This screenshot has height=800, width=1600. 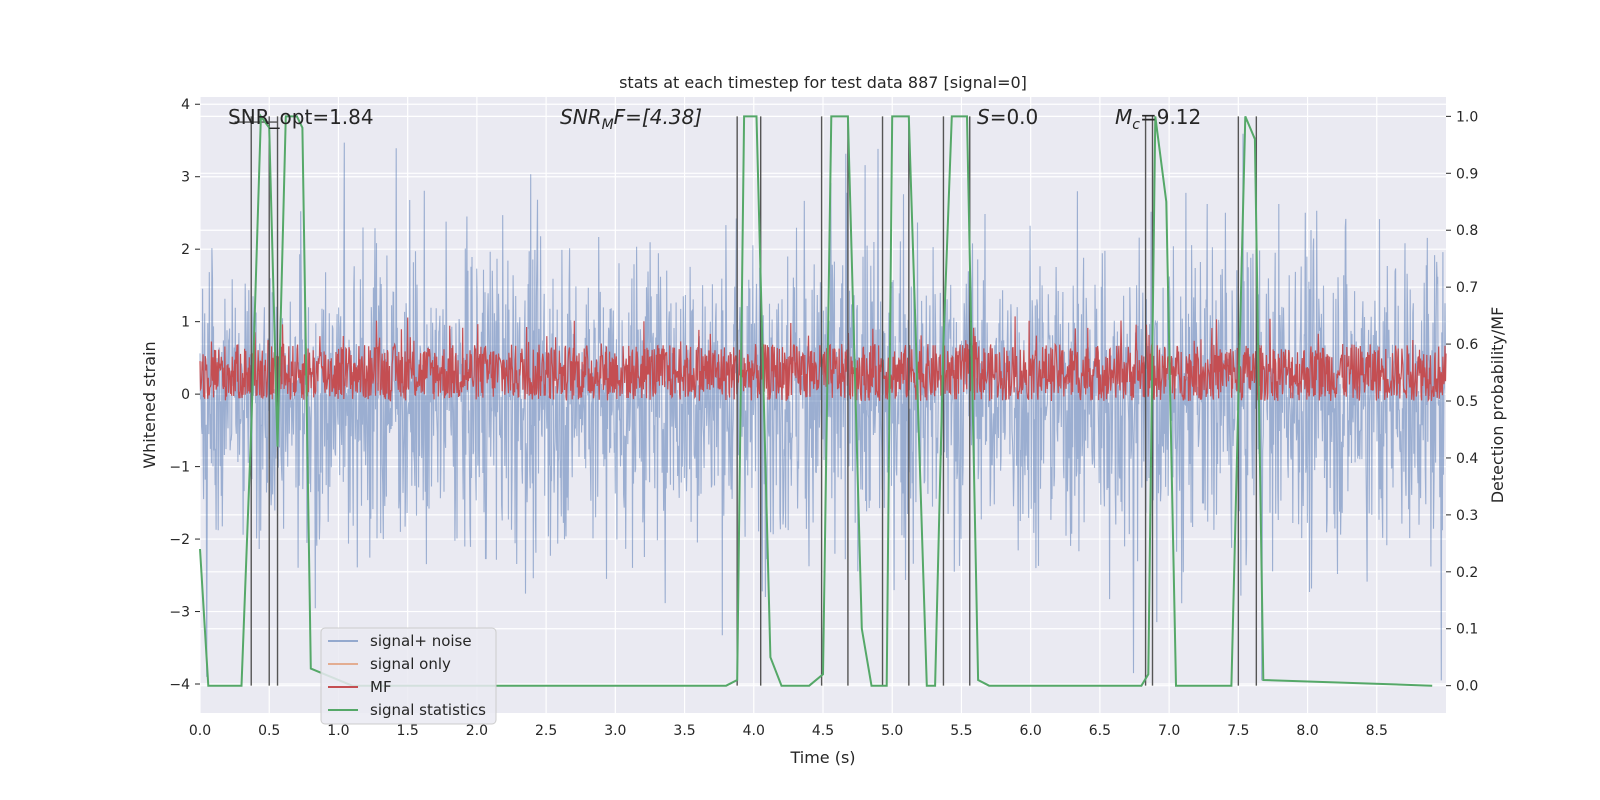 I want to click on x-tick-label: 5.5, so click(x=961, y=731).